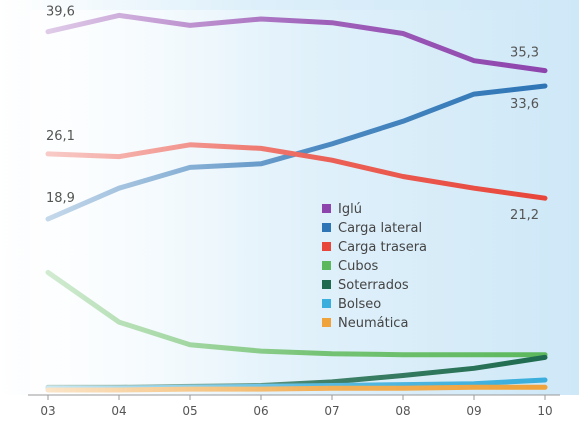 This screenshot has height=423, width=579. What do you see at coordinates (359, 304) in the screenshot?
I see `legend-label-bolseo: Bolseo` at bounding box center [359, 304].